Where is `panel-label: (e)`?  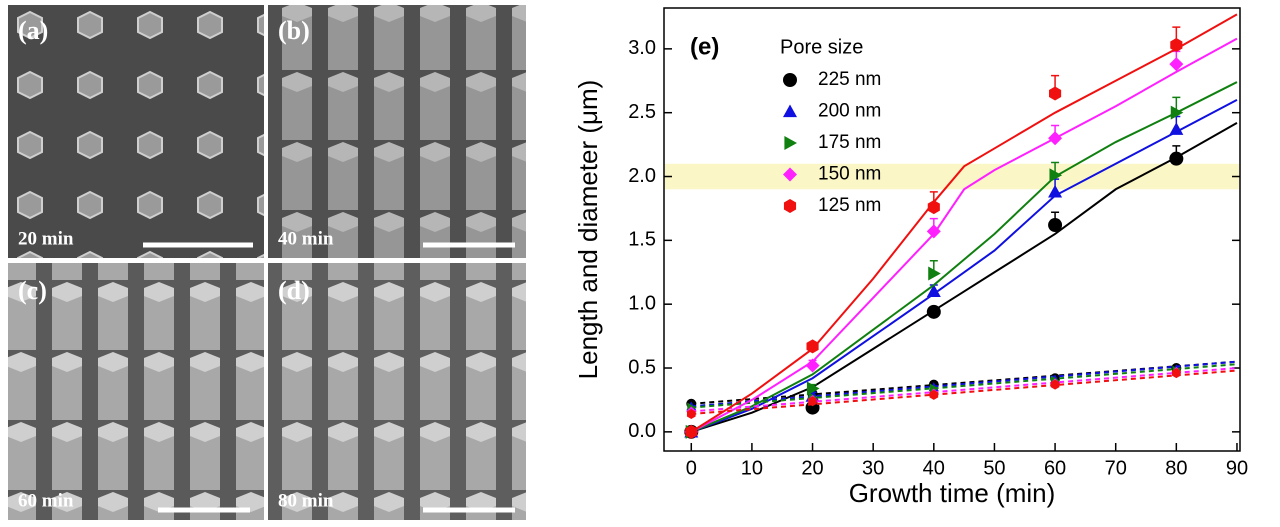
panel-label: (e) is located at coordinates (704, 46).